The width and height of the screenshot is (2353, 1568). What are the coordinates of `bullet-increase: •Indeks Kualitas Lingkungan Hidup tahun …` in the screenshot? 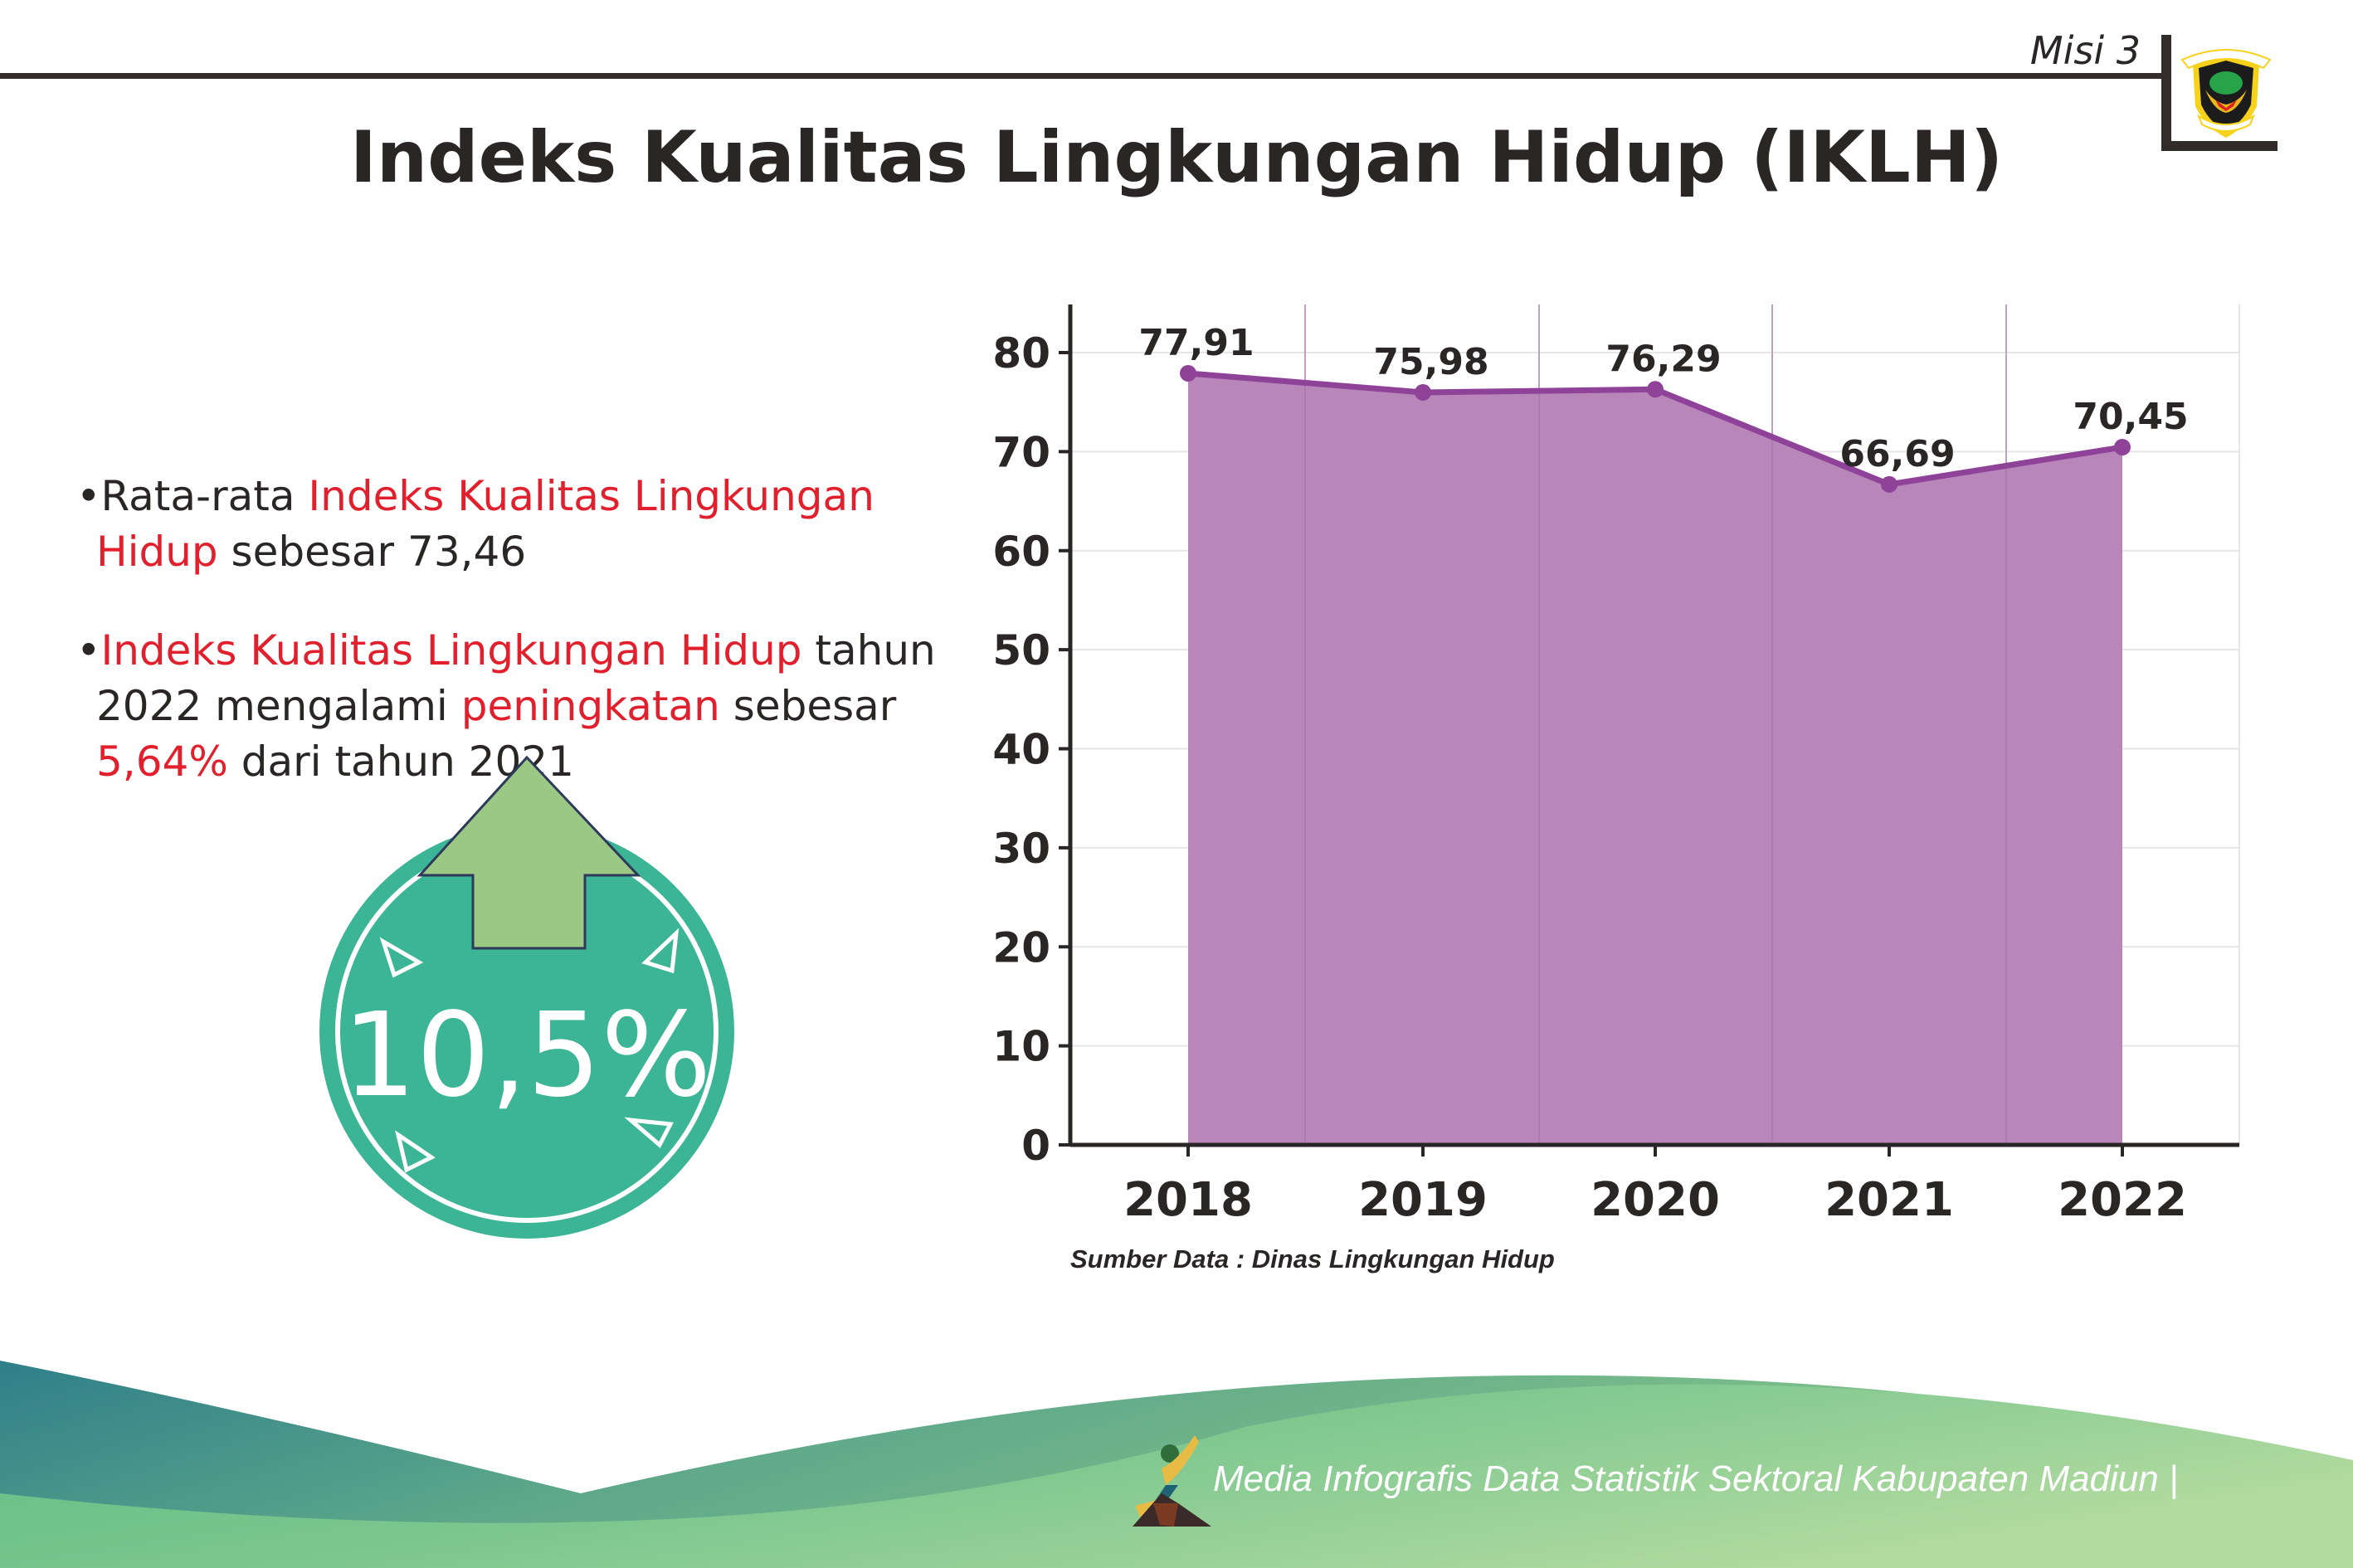 It's located at (506, 706).